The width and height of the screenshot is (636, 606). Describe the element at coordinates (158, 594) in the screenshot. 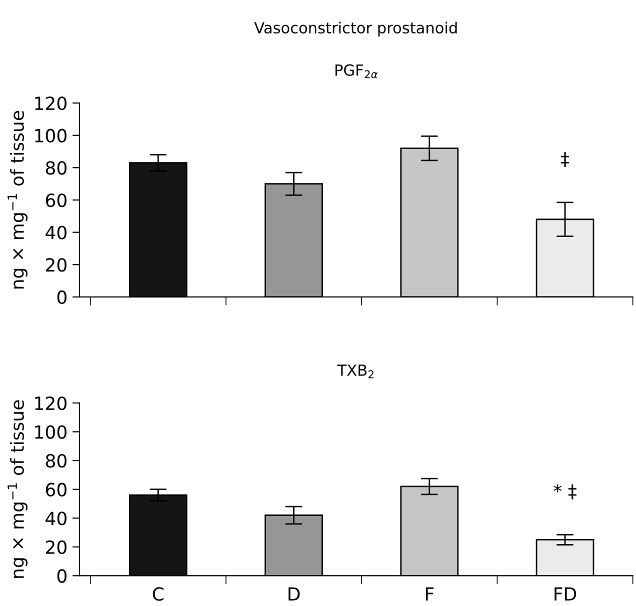

I see `x-tick-label: C` at that location.